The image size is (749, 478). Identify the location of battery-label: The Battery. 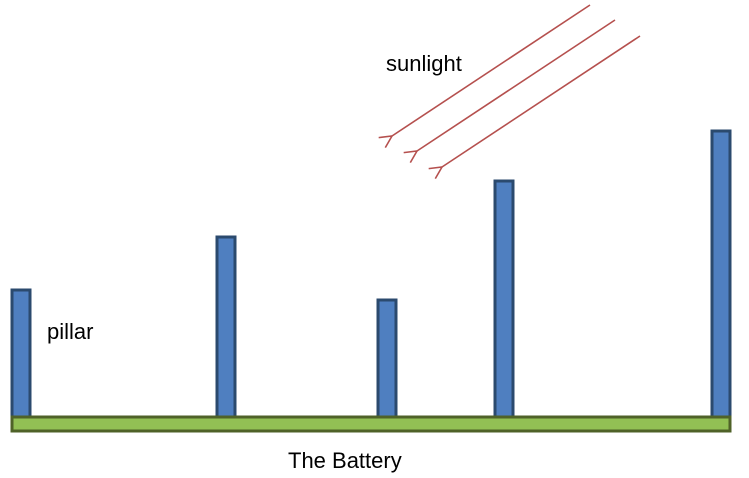
(345, 460).